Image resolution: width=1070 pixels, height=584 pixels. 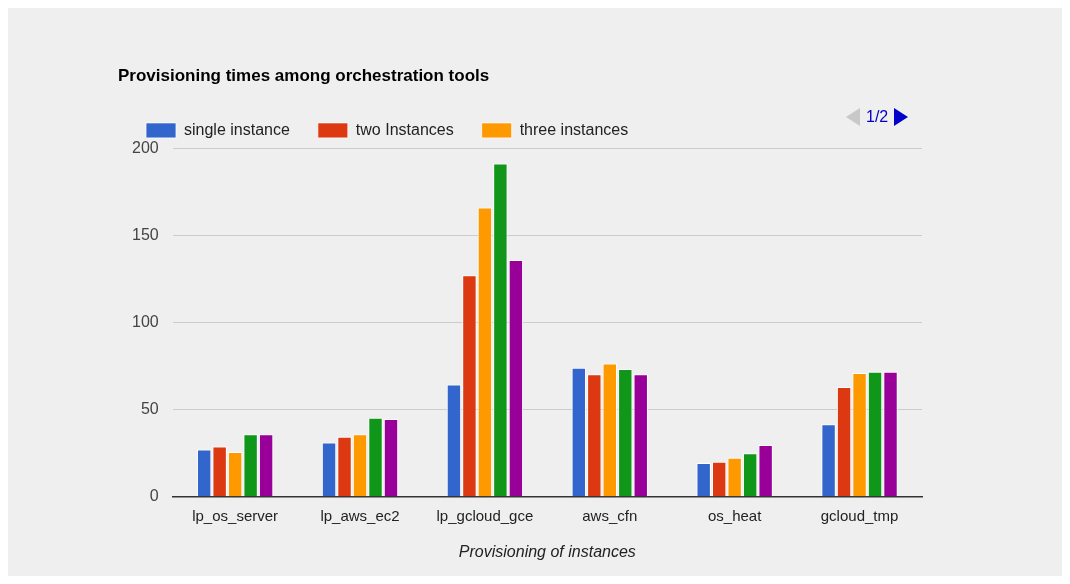 I want to click on x-tick-label: aws_cfn, so click(x=610, y=515).